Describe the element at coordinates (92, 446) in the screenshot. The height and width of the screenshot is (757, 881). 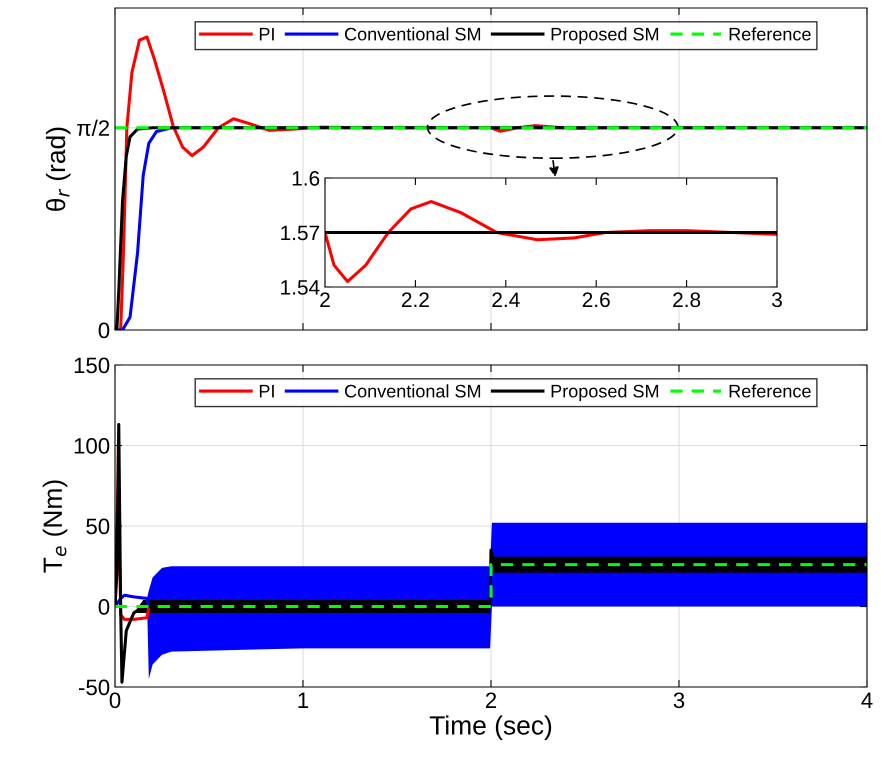
I see `y-tick-label: 100` at that location.